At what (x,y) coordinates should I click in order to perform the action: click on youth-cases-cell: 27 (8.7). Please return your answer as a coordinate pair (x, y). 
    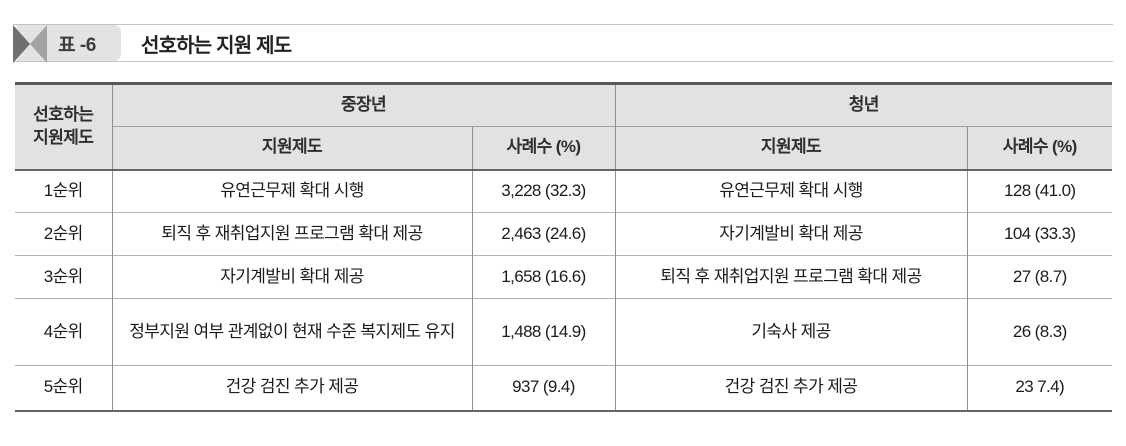
    Looking at the image, I should click on (1039, 277).